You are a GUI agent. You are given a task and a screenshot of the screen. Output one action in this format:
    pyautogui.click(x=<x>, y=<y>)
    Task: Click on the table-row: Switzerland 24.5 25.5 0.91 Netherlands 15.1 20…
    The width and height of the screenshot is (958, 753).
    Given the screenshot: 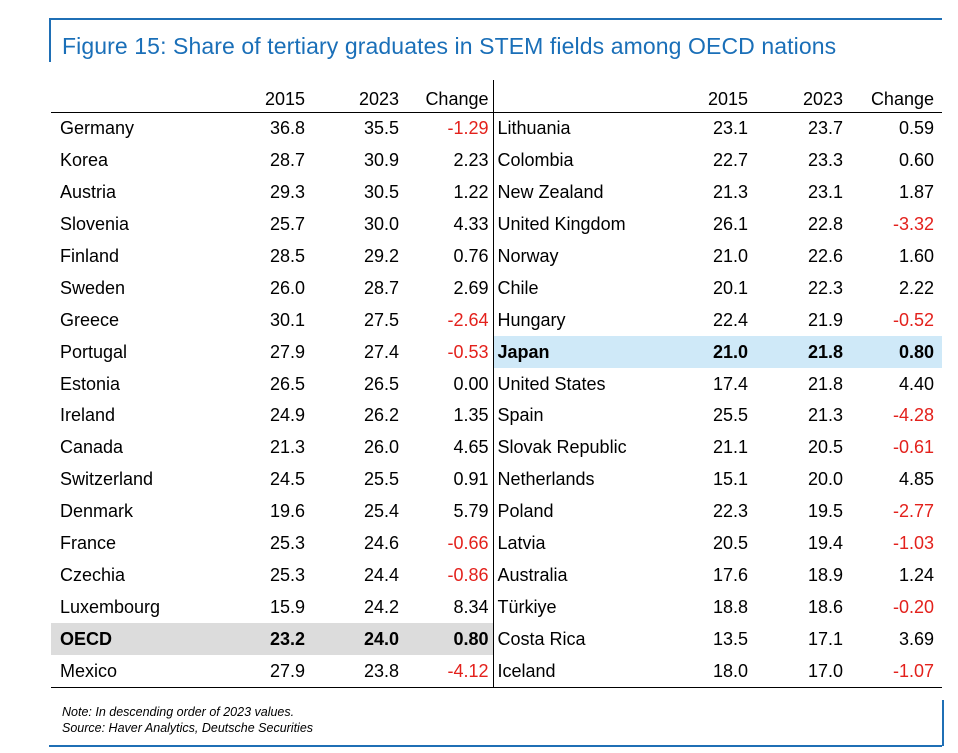 What is the action you would take?
    pyautogui.click(x=496, y=479)
    